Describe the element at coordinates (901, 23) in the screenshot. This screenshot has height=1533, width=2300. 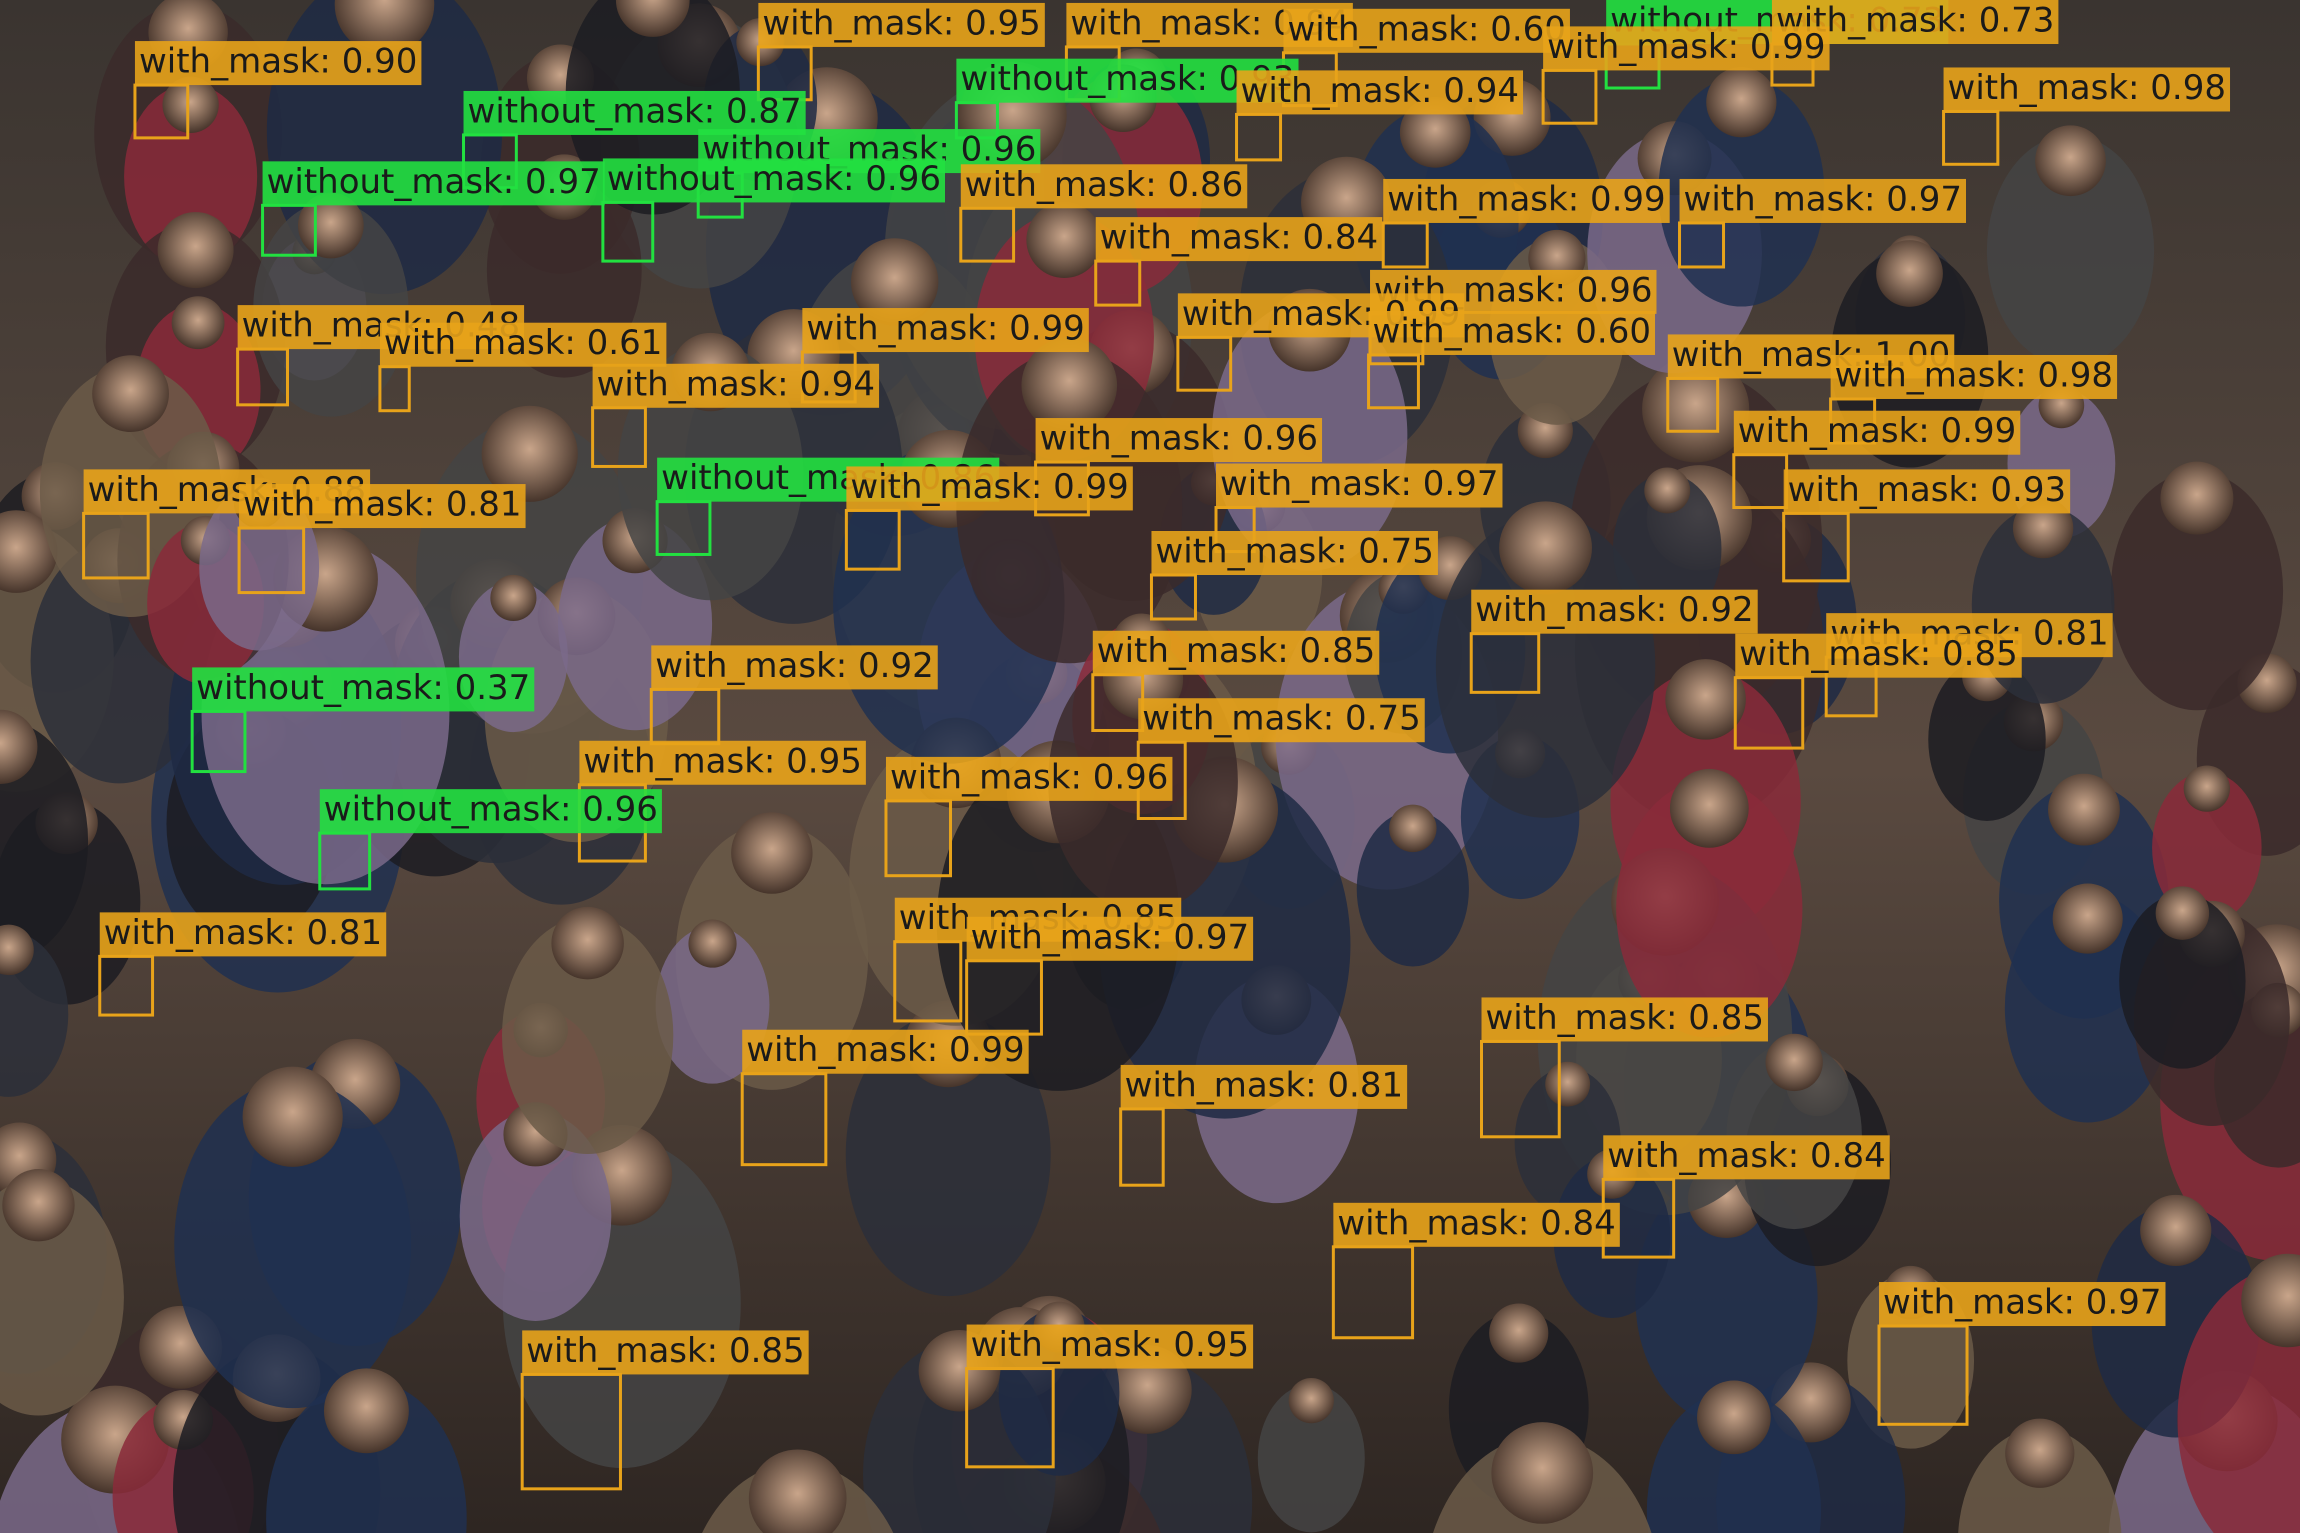
I see `detection-label: with_mask: 0.95` at that location.